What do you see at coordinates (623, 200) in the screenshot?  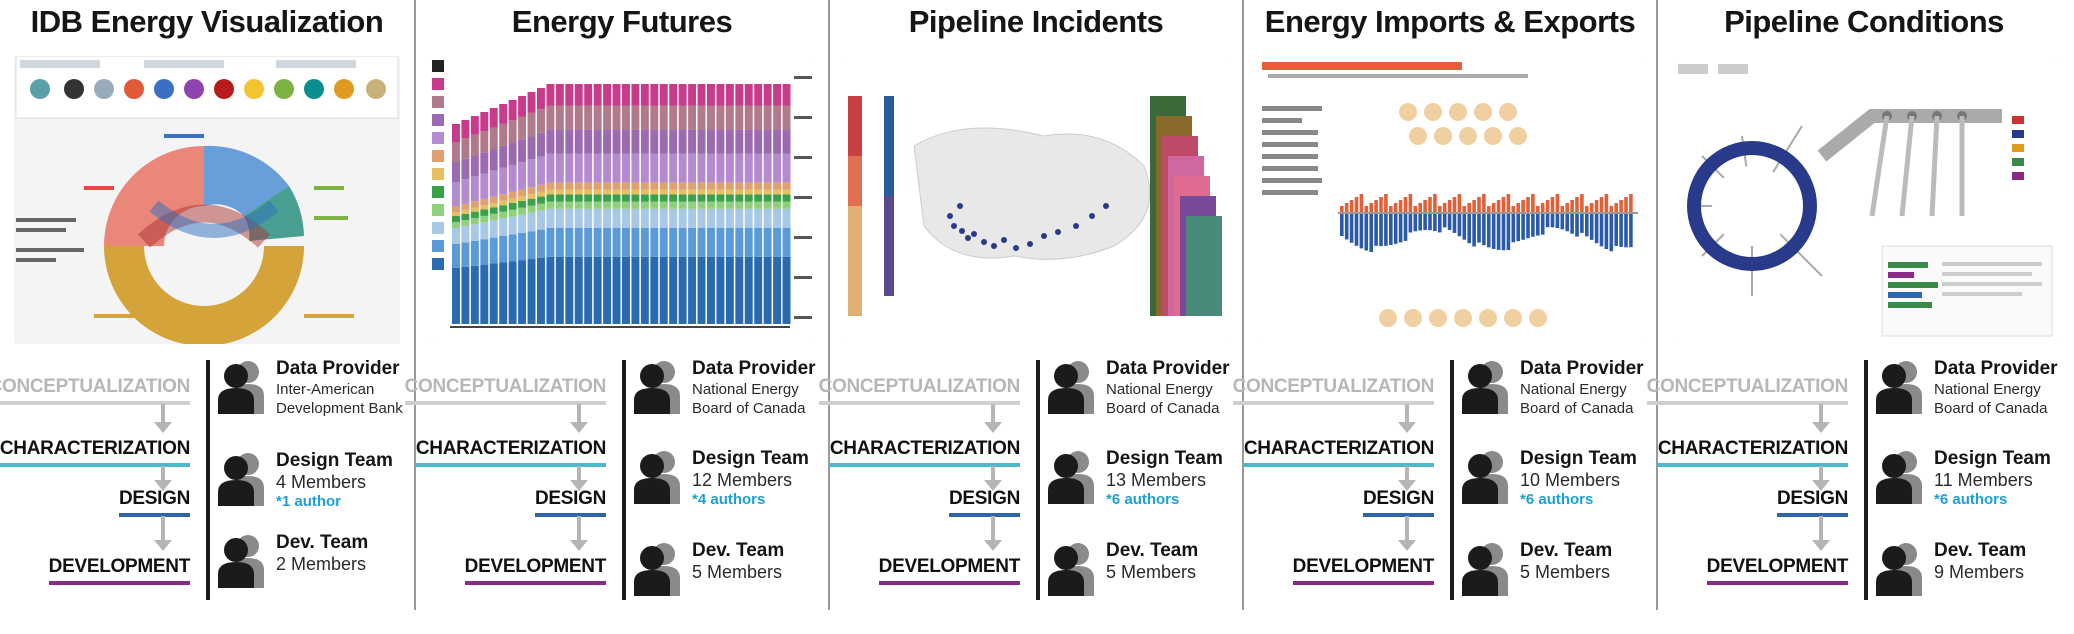 I see `stacked-bar-thumbnail` at bounding box center [623, 200].